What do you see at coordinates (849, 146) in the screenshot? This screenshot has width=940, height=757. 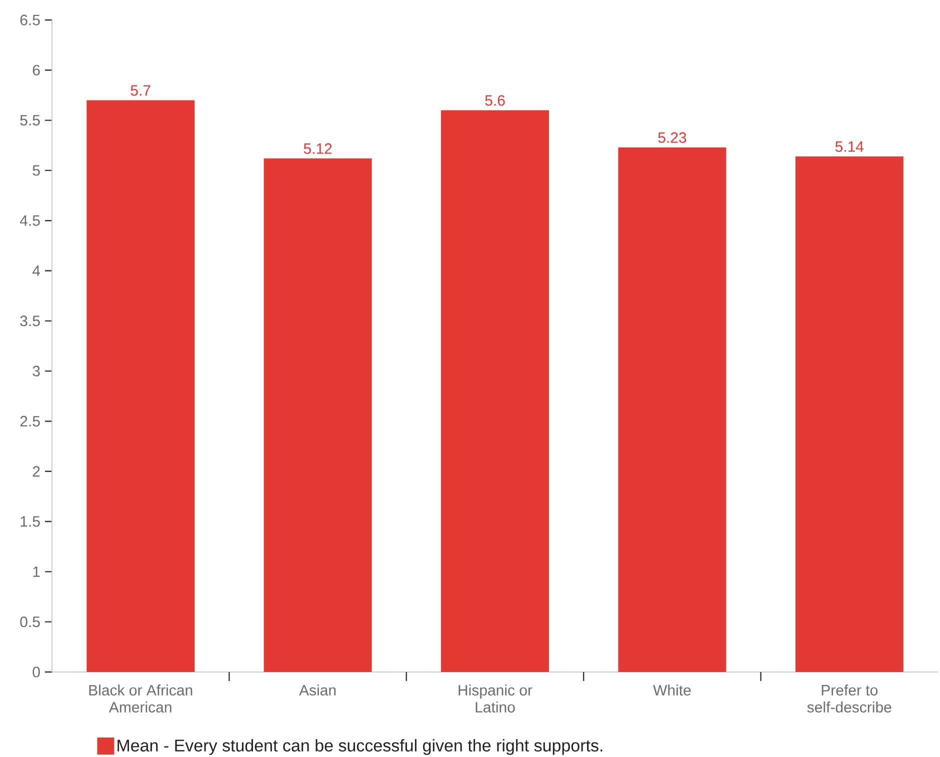 I see `data-label: 5.14` at bounding box center [849, 146].